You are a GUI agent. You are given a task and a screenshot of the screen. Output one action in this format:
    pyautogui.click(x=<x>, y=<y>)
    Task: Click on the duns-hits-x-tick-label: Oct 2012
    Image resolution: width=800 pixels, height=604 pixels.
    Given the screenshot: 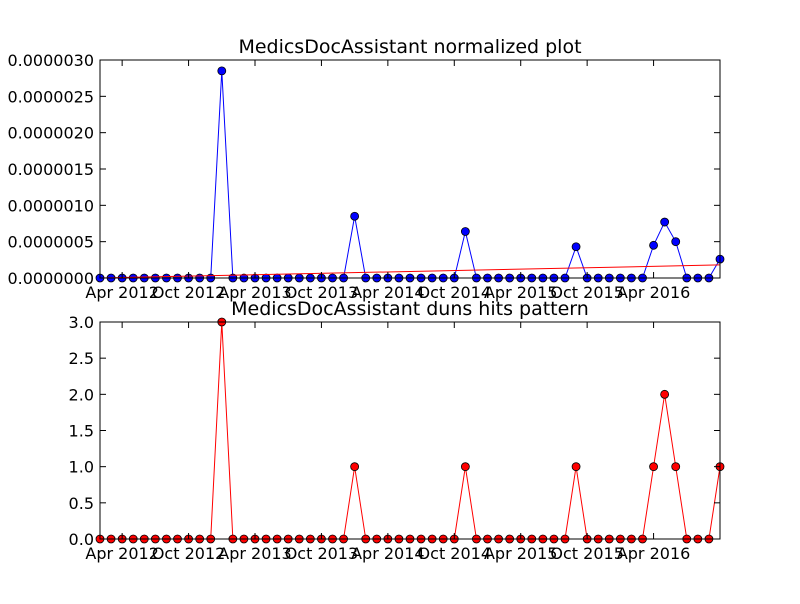 What is the action you would take?
    pyautogui.click(x=188, y=553)
    